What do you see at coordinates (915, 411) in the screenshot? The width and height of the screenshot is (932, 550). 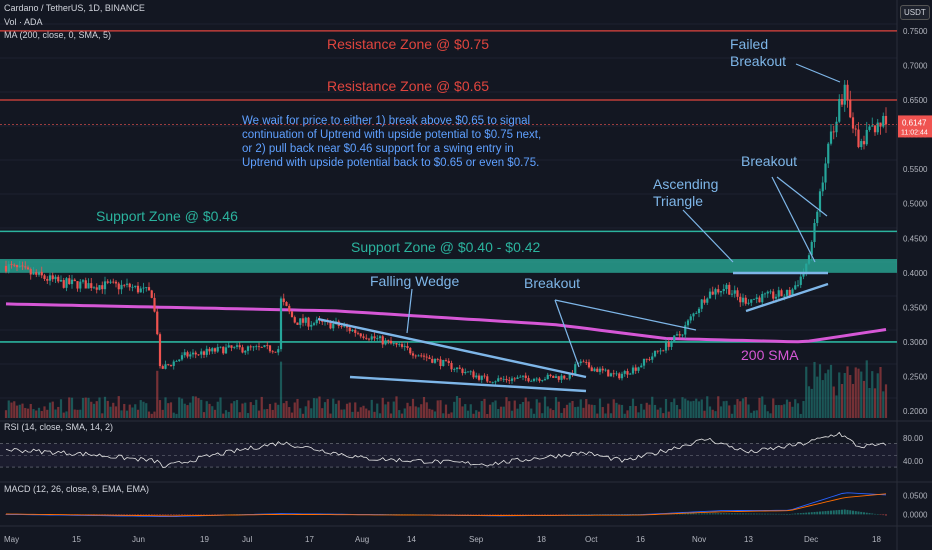 I see `price-tick: 0.2000` at bounding box center [915, 411].